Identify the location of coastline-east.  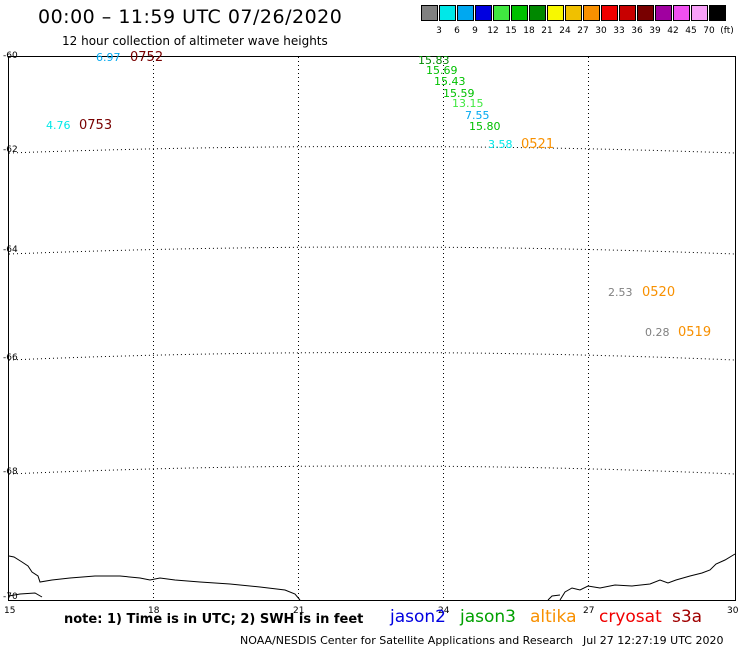
(647, 577).